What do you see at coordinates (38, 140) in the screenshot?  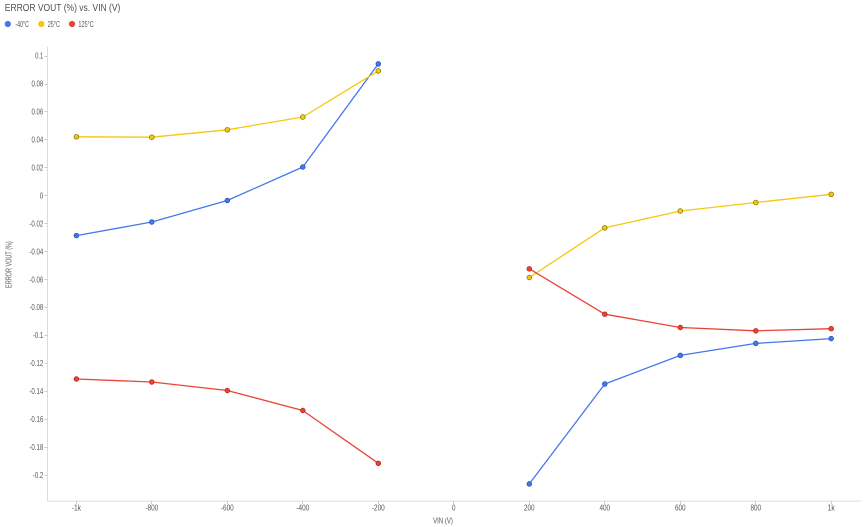 I see `svg-text: 0.04` at bounding box center [38, 140].